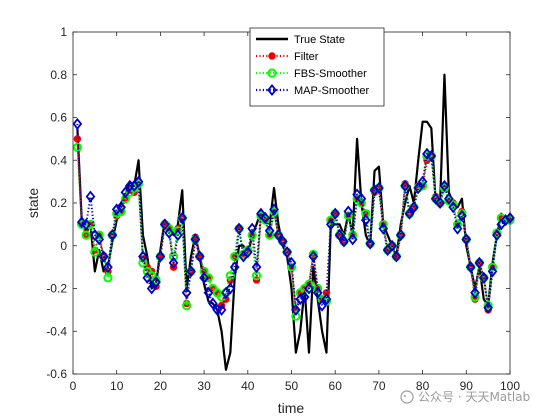 Image resolution: width=560 pixels, height=420 pixels. I want to click on legend-label: True State, so click(319, 40).